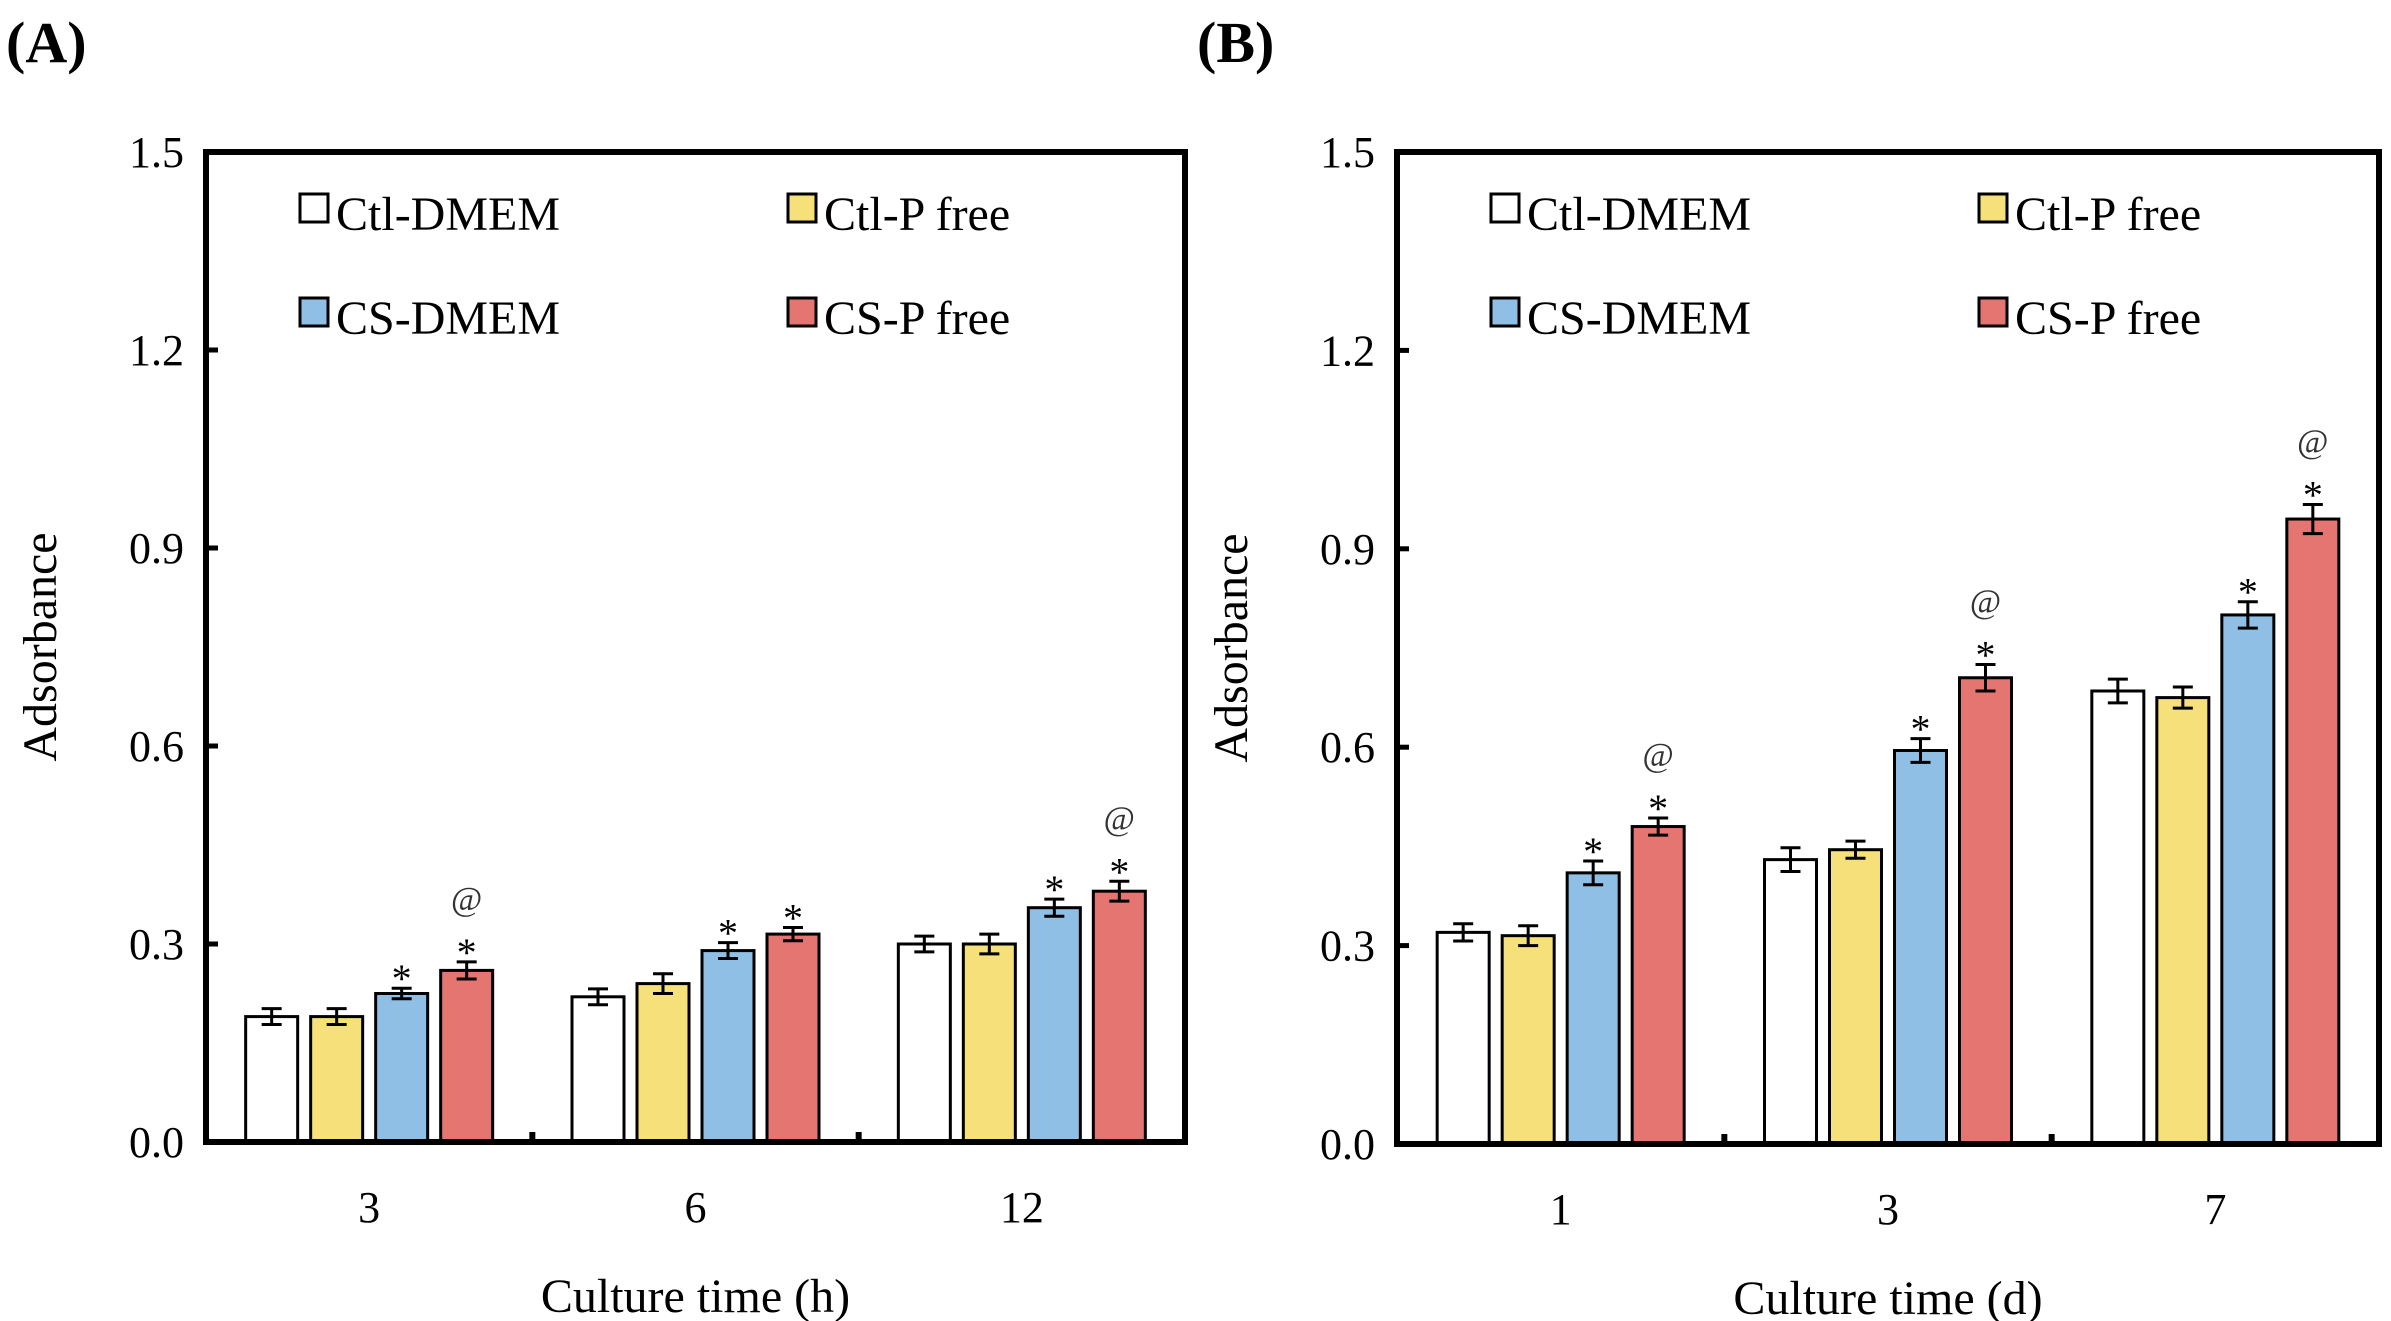 Image resolution: width=2391 pixels, height=1321 pixels. Describe the element at coordinates (1887, 1296) in the screenshot. I see `x-axis-label: Culture time (d)` at that location.